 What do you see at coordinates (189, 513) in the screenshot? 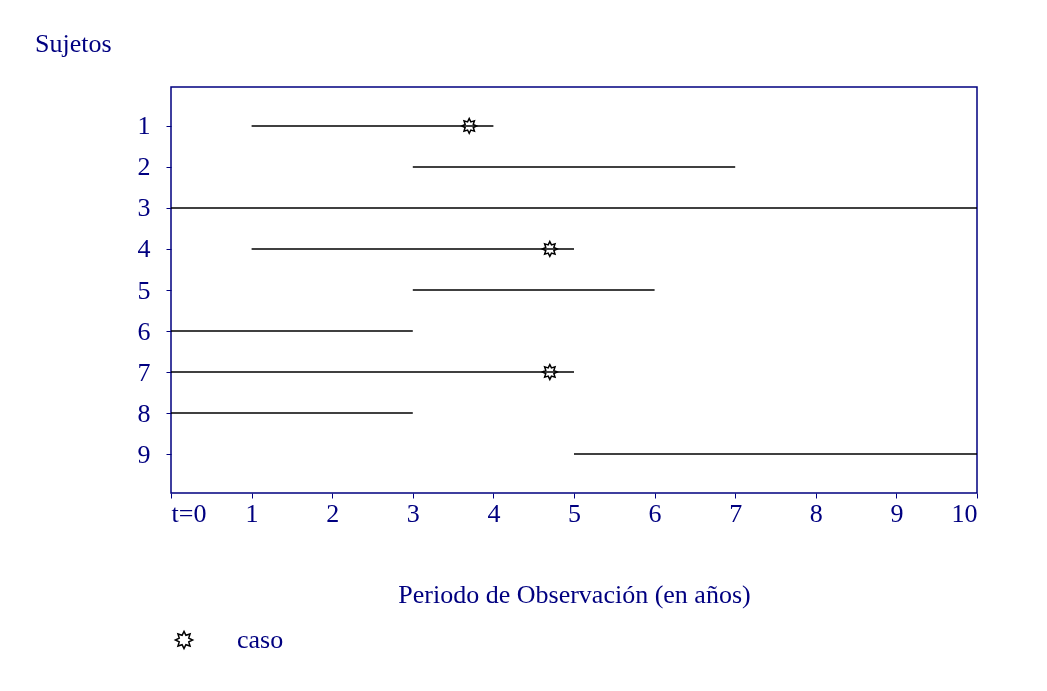
I see `x-tick-label: t=0` at bounding box center [189, 513].